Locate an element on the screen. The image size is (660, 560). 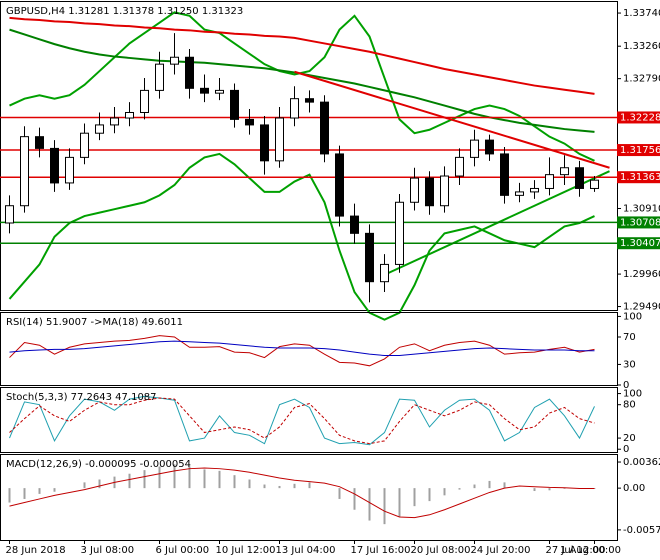
level-label: 1.30708 is located at coordinates (640, 222).